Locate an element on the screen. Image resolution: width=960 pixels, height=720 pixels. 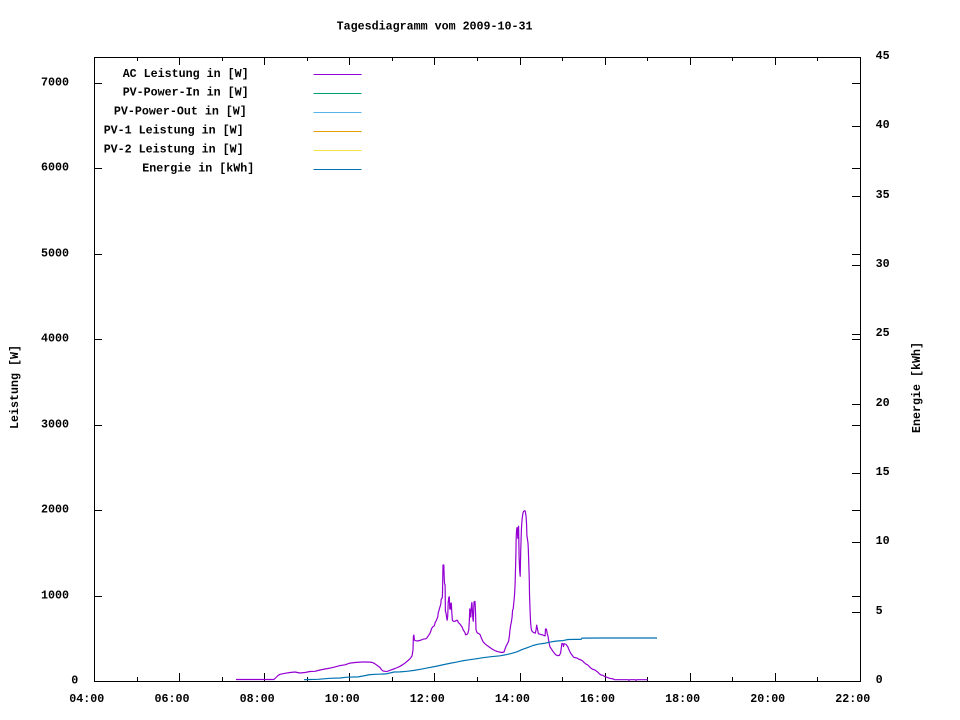
svg-text: PV-1 Leistung in [W] is located at coordinates (174, 131).